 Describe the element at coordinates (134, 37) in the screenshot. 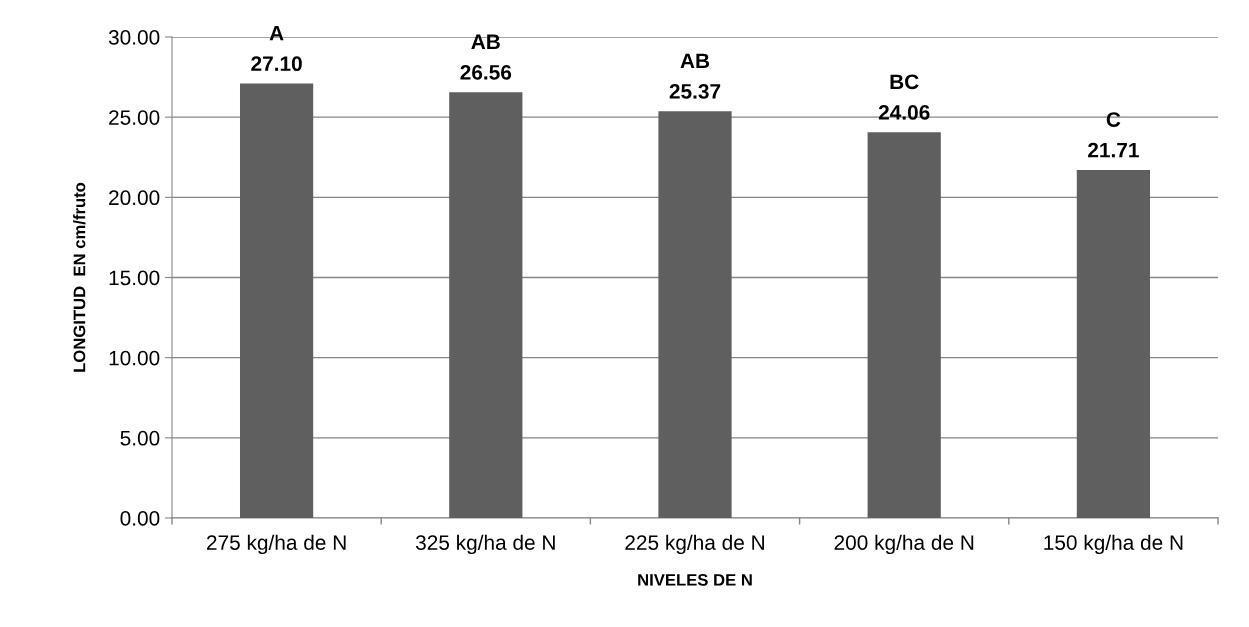

I see `y-tick-label: 30.00` at that location.